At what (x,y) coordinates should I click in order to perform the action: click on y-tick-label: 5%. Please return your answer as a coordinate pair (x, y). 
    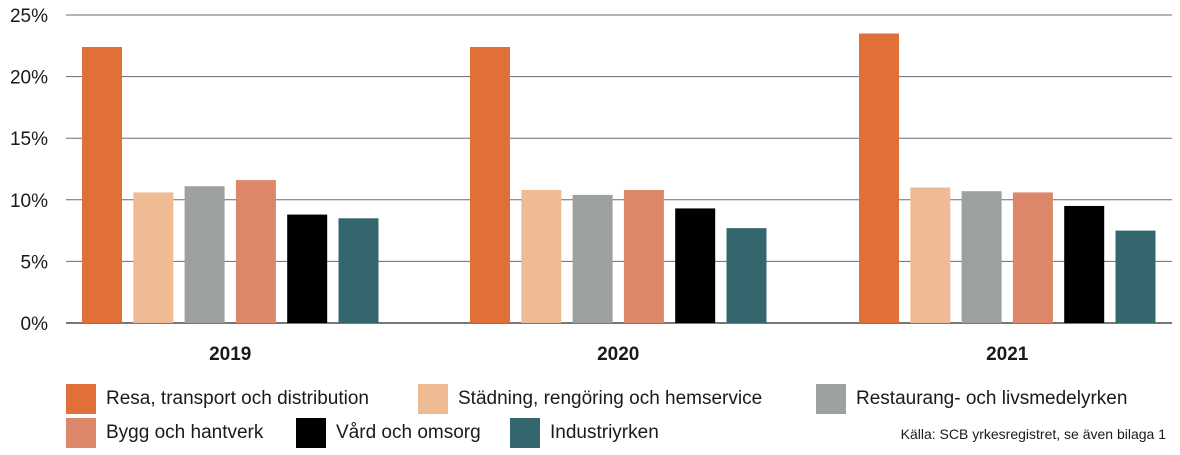
    Looking at the image, I should click on (35, 262).